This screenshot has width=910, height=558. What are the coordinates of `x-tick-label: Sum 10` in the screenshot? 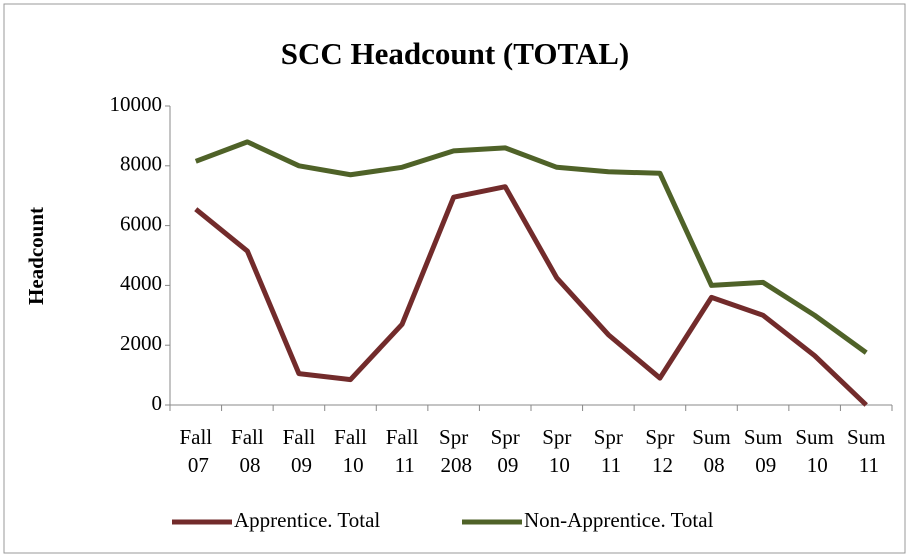 It's located at (814, 451).